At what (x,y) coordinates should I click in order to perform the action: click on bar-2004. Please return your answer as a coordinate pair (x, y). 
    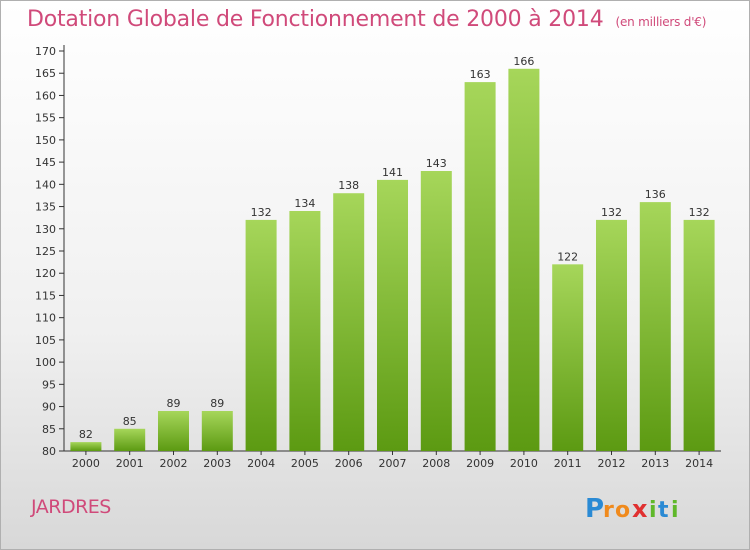
    Looking at the image, I should click on (261, 335).